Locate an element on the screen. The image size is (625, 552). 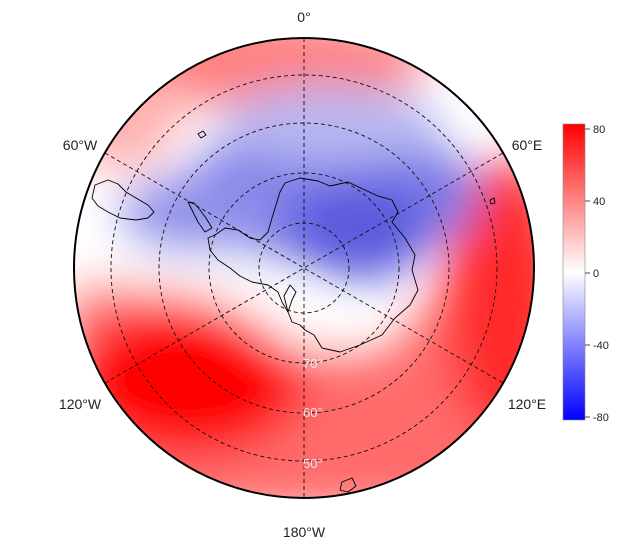
colorbar-tick-label: 40 is located at coordinates (599, 202).